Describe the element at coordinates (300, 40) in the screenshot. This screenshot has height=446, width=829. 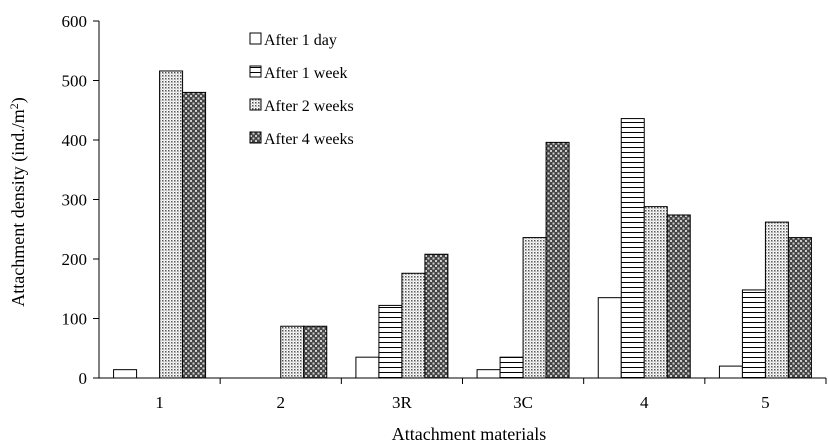
I see `legend-label: After 1 day` at that location.